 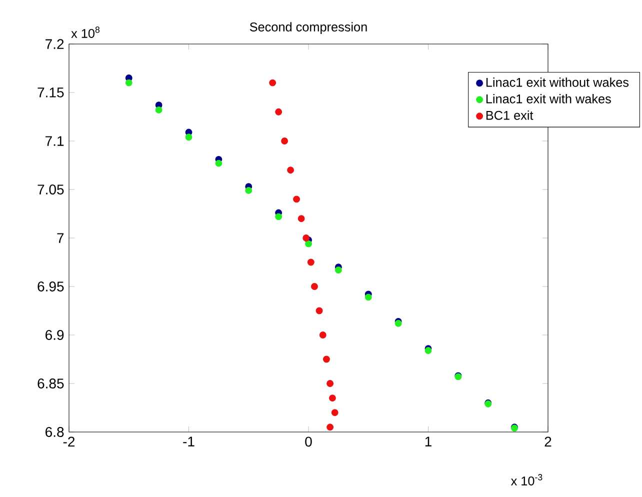 What do you see at coordinates (69, 441) in the screenshot?
I see `x-tick-label: -2` at bounding box center [69, 441].